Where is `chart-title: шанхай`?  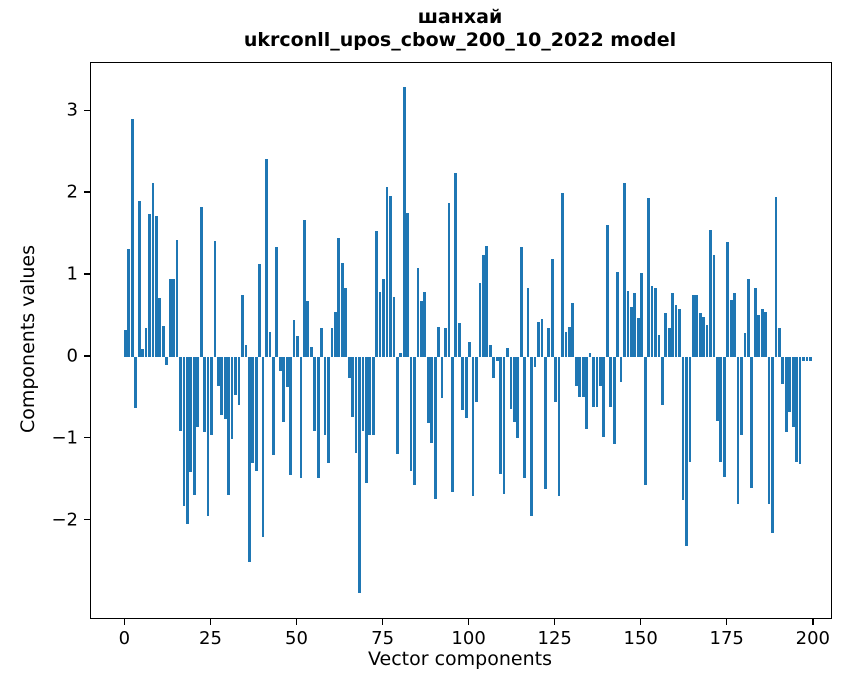
chart-title: шанхай is located at coordinates (460, 17).